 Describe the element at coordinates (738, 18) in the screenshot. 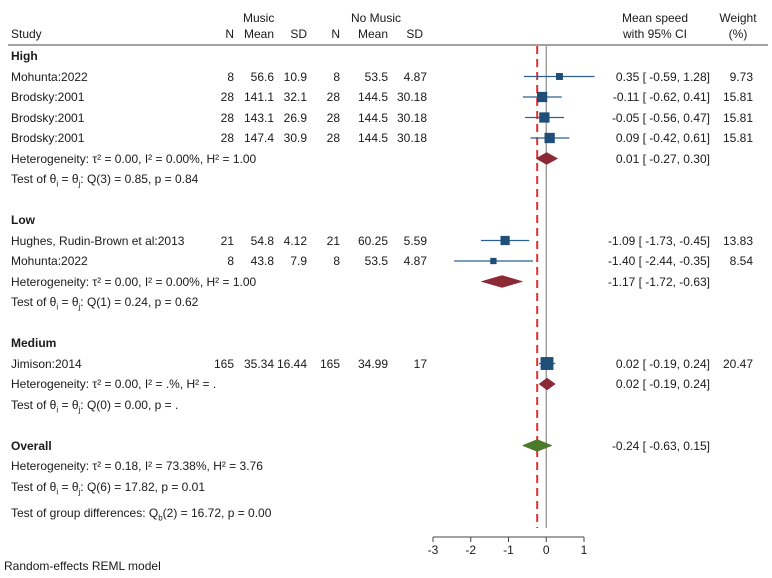

I see `header-weight-line1: Weight` at that location.